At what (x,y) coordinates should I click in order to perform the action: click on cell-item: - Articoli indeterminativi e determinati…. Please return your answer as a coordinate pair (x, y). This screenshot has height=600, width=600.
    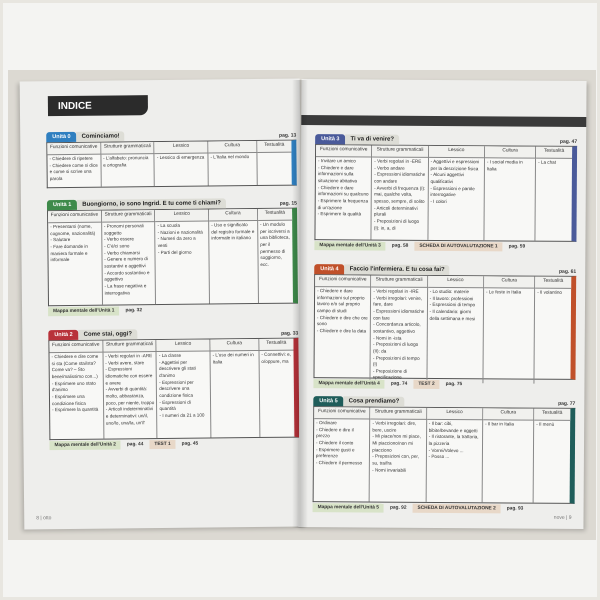
    Looking at the image, I should click on (129, 416).